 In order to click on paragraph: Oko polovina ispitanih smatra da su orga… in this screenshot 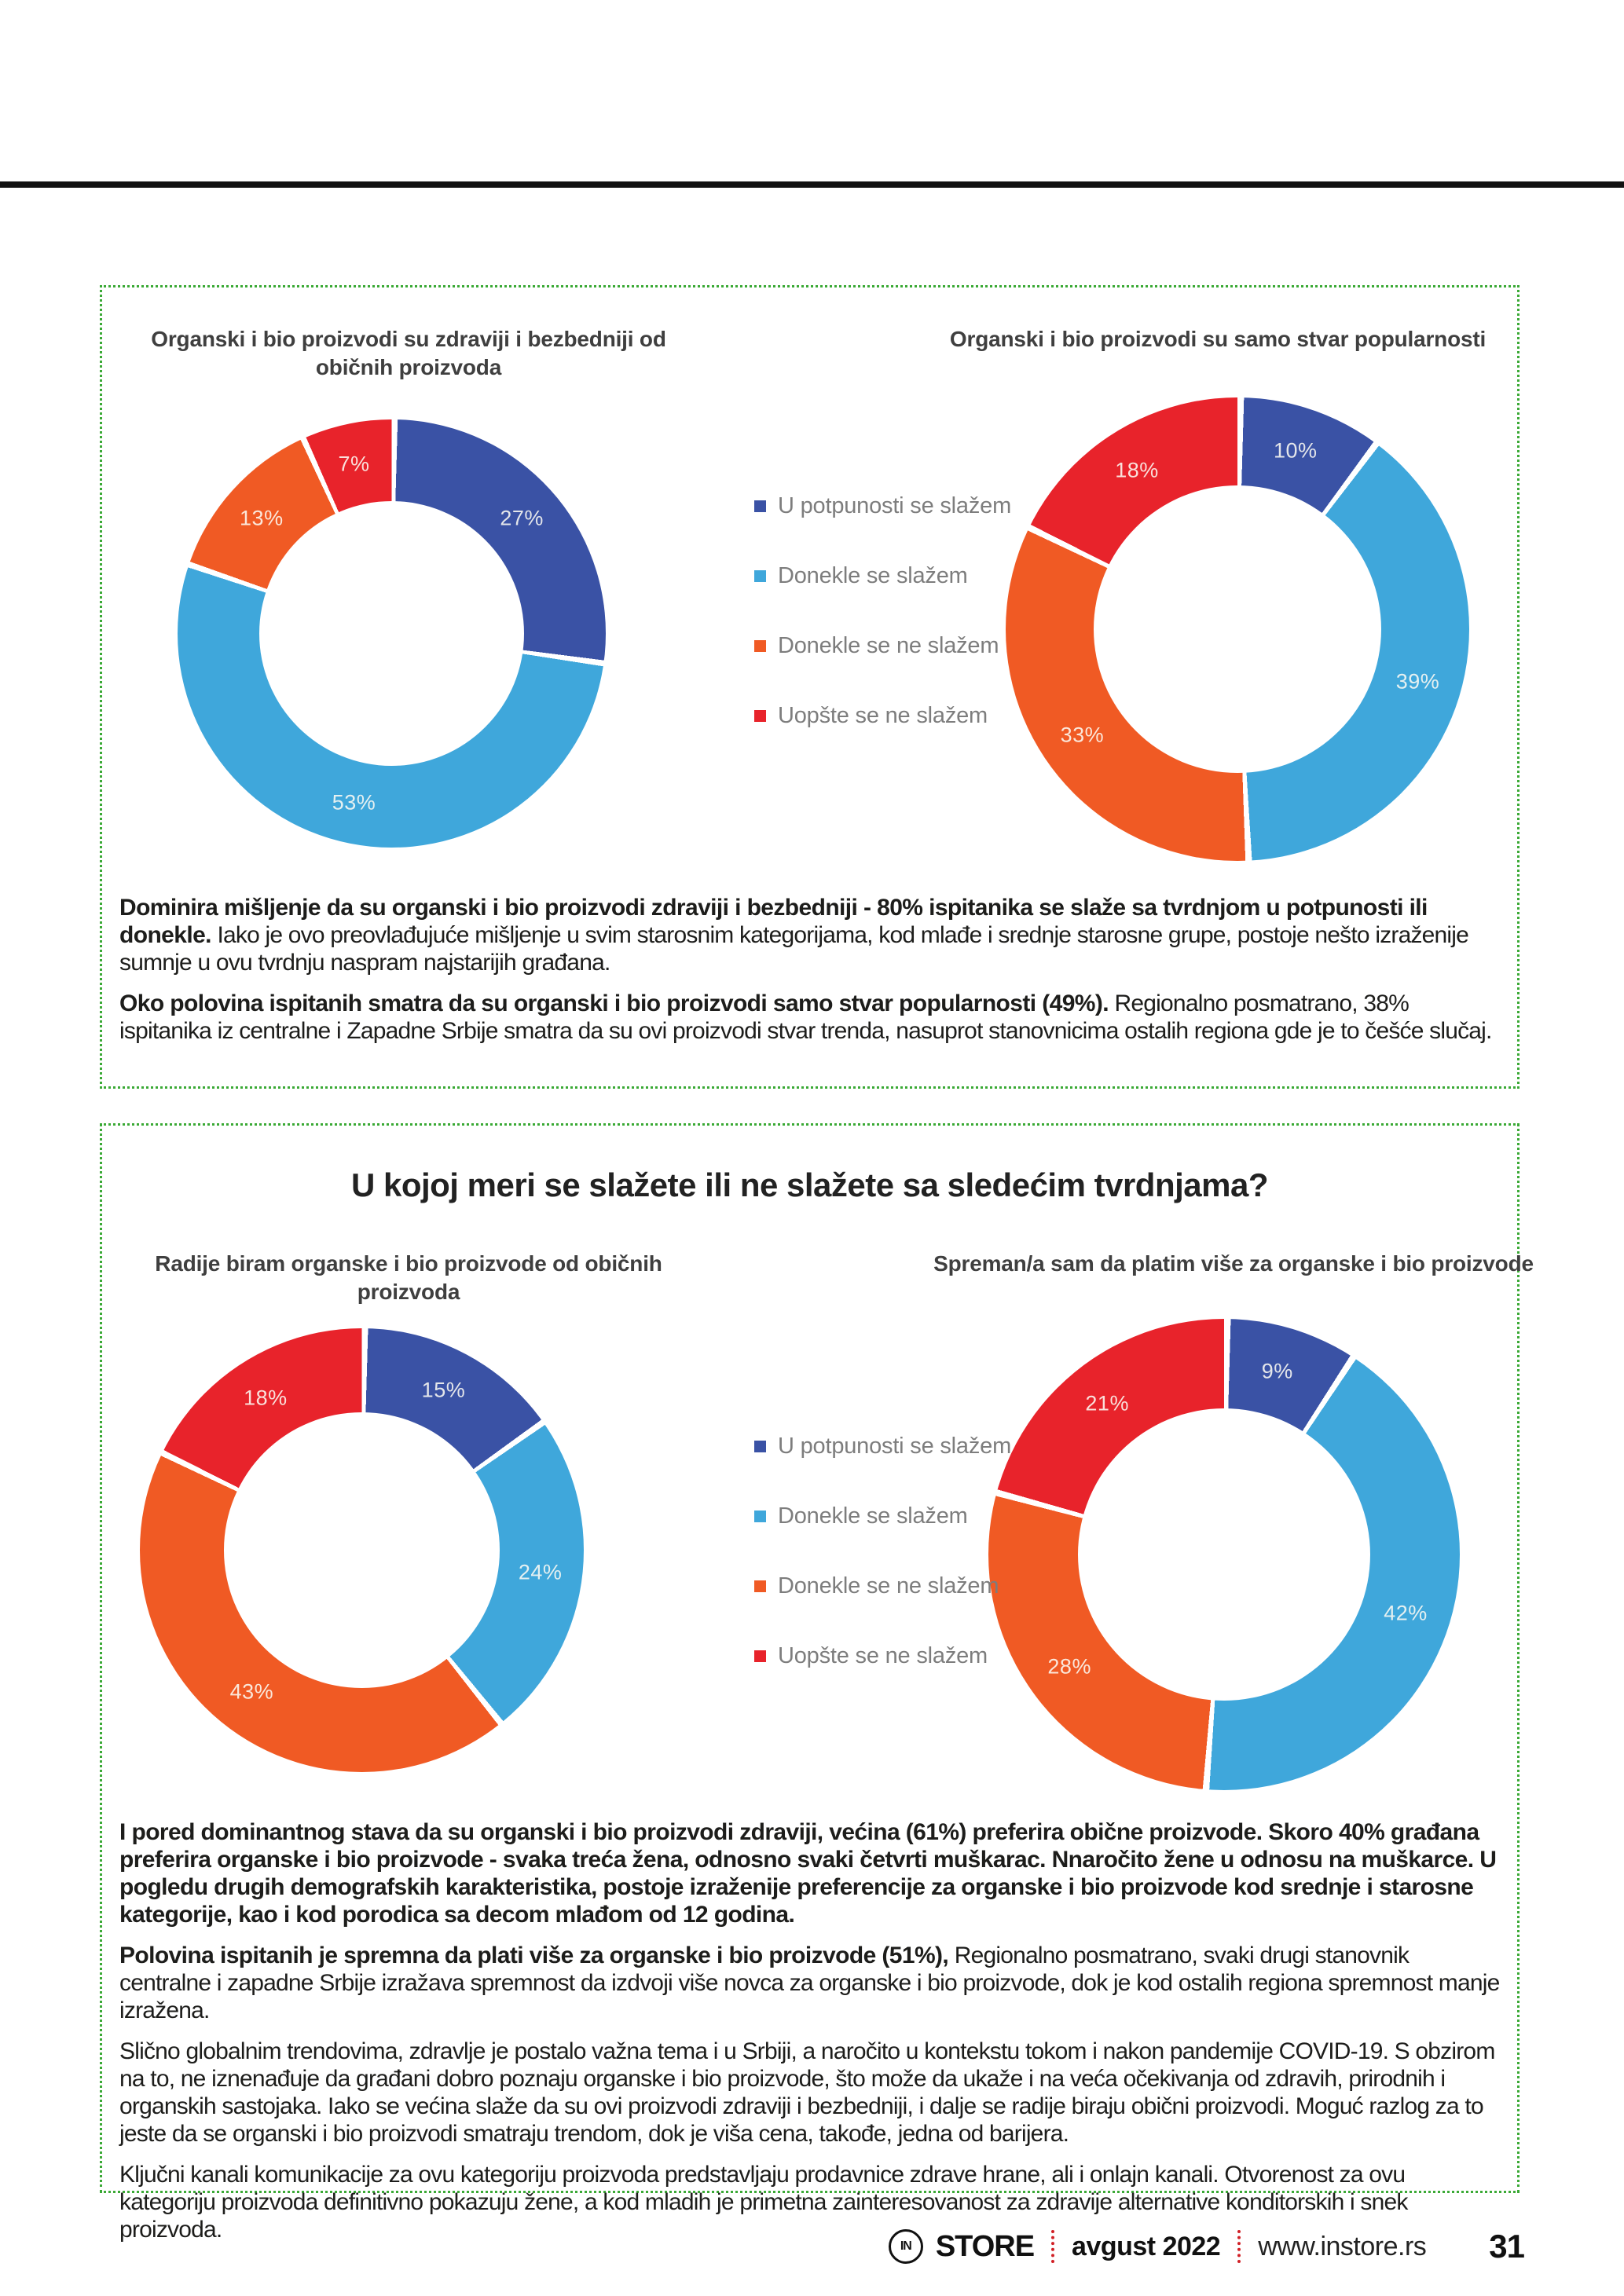, I will do `click(809, 1017)`.